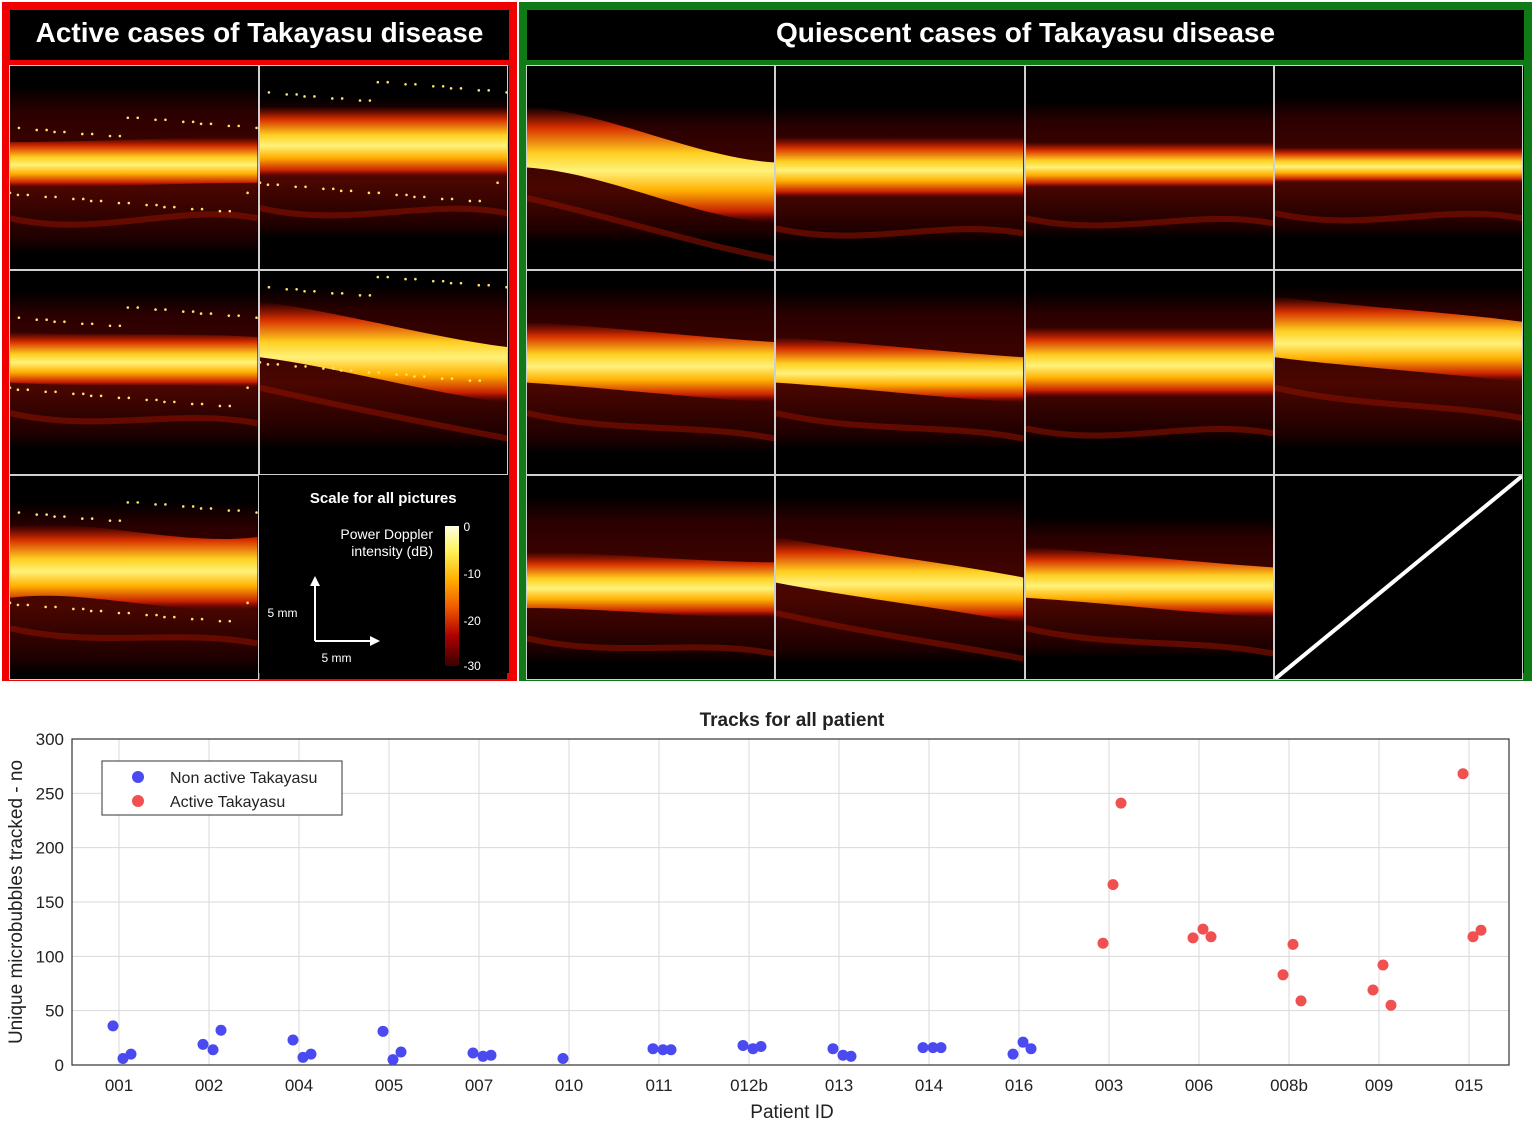 The image size is (1534, 1125). Describe the element at coordinates (749, 1085) in the screenshot. I see `x-tick-label: 012b` at that location.